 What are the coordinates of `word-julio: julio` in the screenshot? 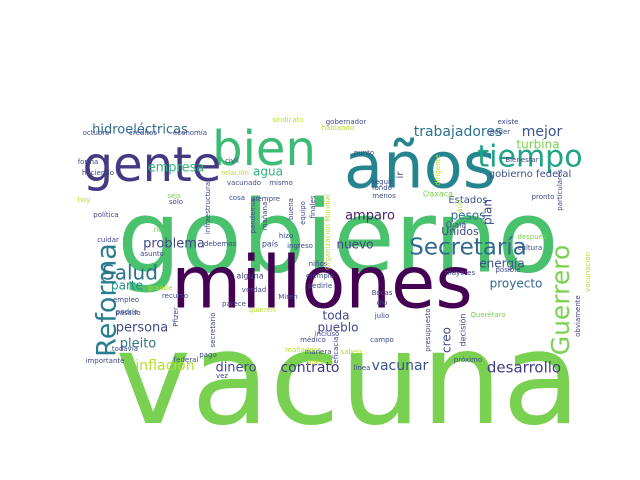 It's located at (382, 316).